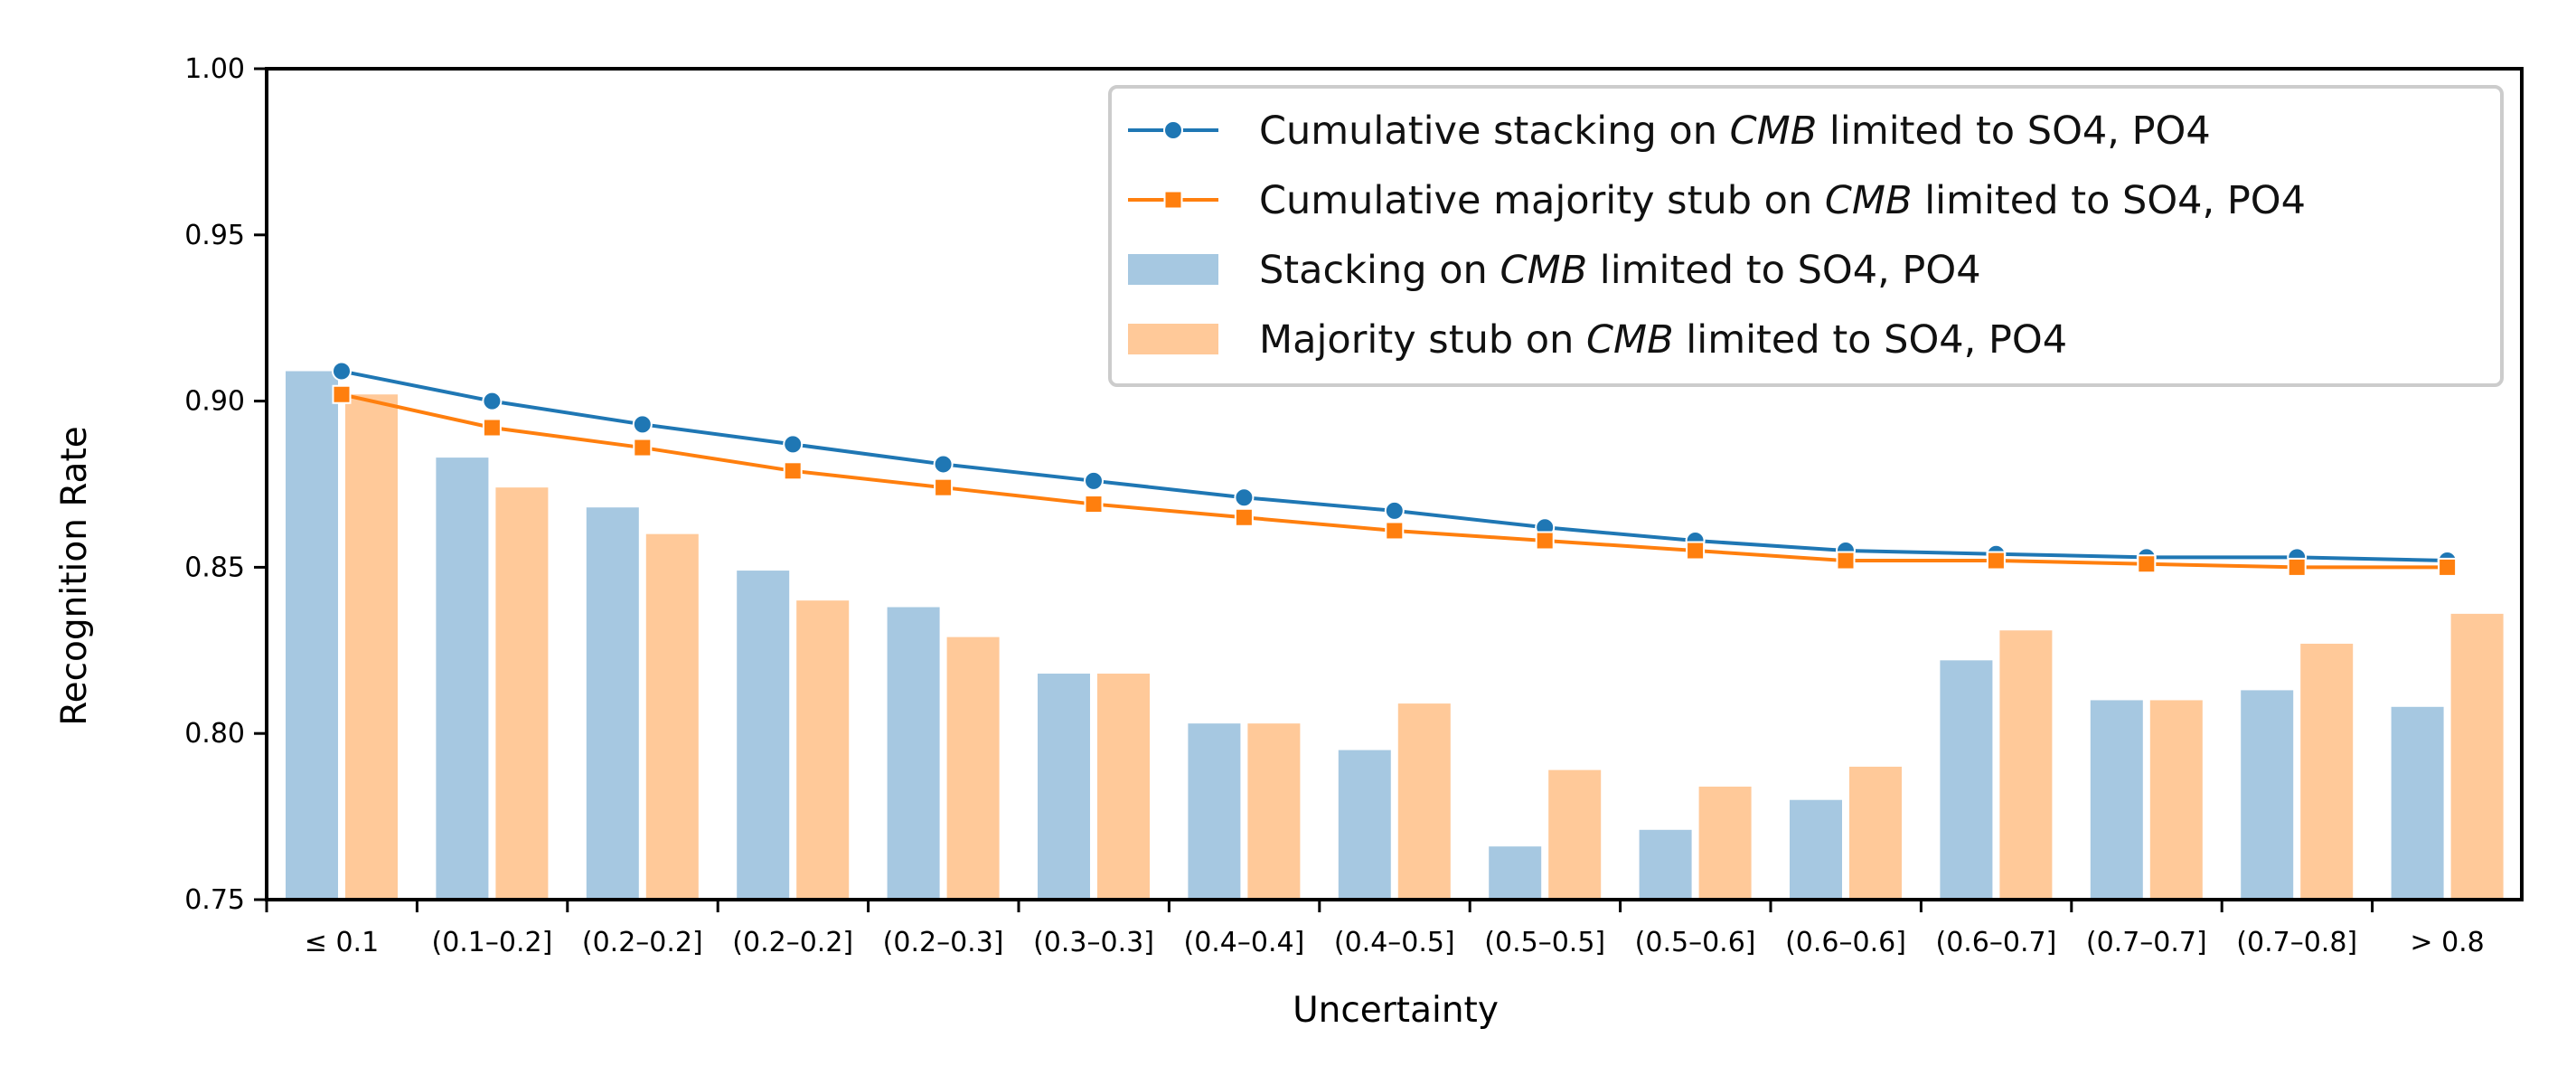 Image resolution: width=2576 pixels, height=1085 pixels. I want to click on x-tick-label-6: (0.4–0.4], so click(1243, 943).